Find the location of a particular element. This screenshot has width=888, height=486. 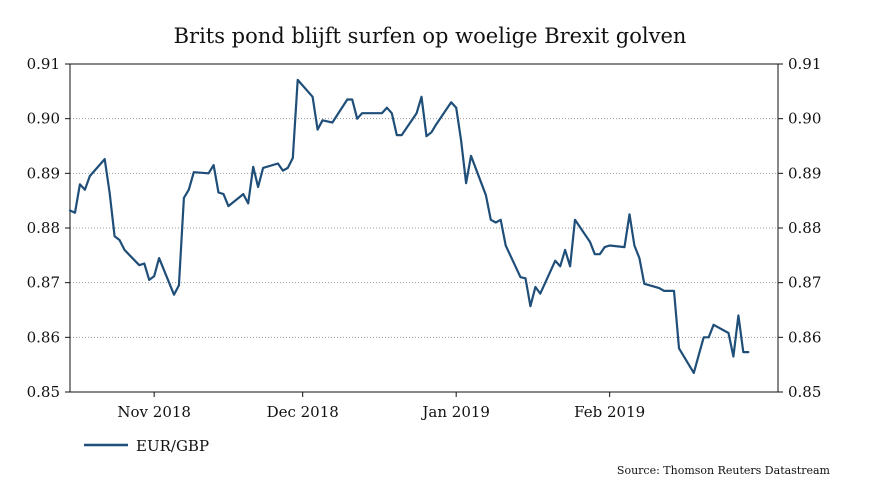

y-tick-label-right: 0.87 is located at coordinates (804, 283).